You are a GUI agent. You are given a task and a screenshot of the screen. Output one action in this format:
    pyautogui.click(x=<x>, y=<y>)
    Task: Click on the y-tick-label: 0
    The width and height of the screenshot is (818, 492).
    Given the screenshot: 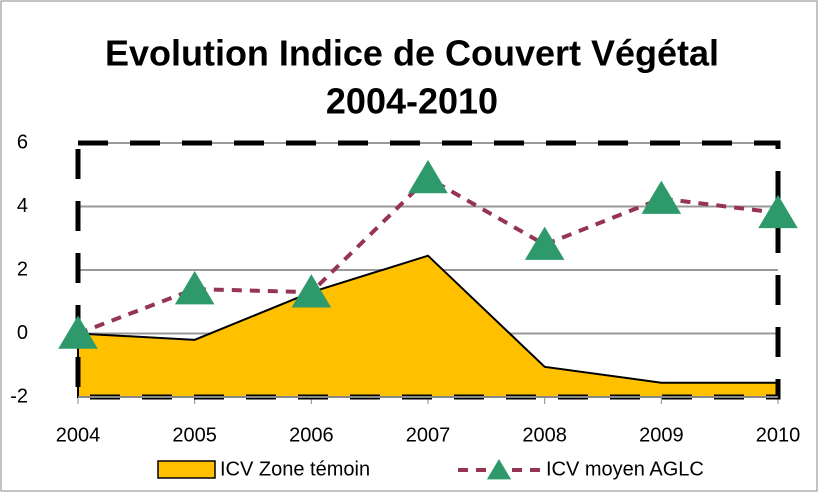 What is the action you would take?
    pyautogui.click(x=22, y=333)
    